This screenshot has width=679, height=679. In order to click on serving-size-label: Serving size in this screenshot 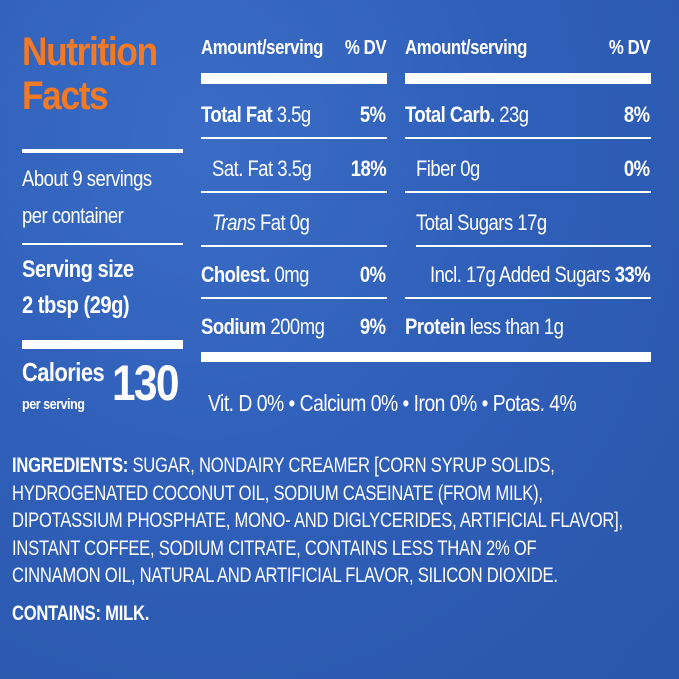, I will do `click(78, 269)`.